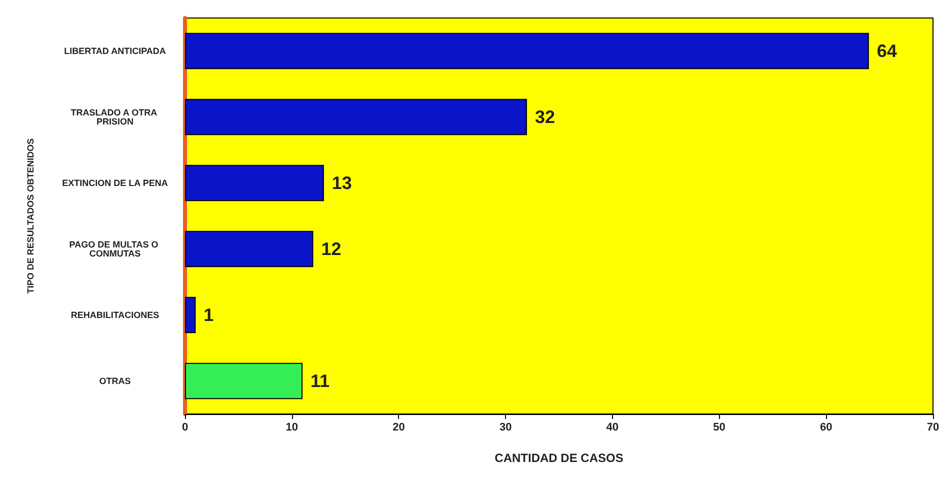 This screenshot has height=489, width=945. Describe the element at coordinates (320, 381) in the screenshot. I see `data-label: 11` at that location.